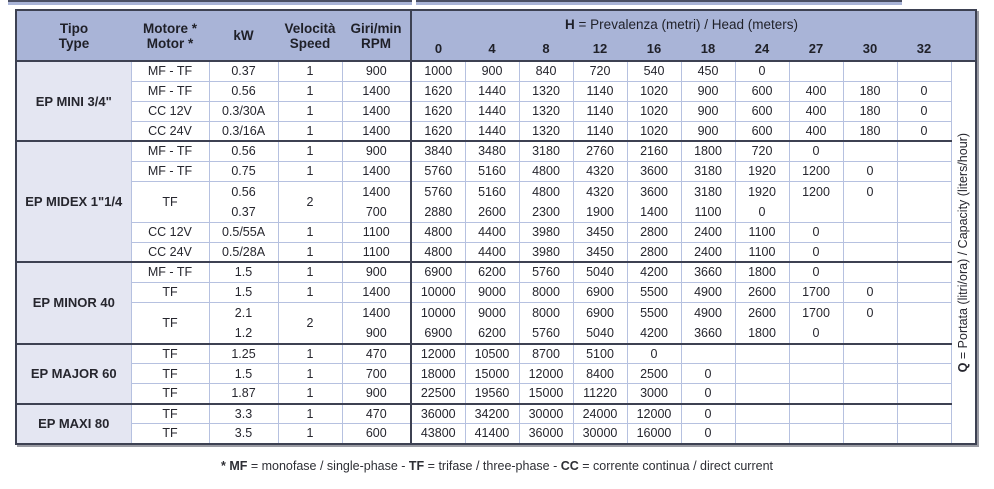  What do you see at coordinates (545, 353) in the screenshot?
I see `head-value-cell: 8700` at bounding box center [545, 353].